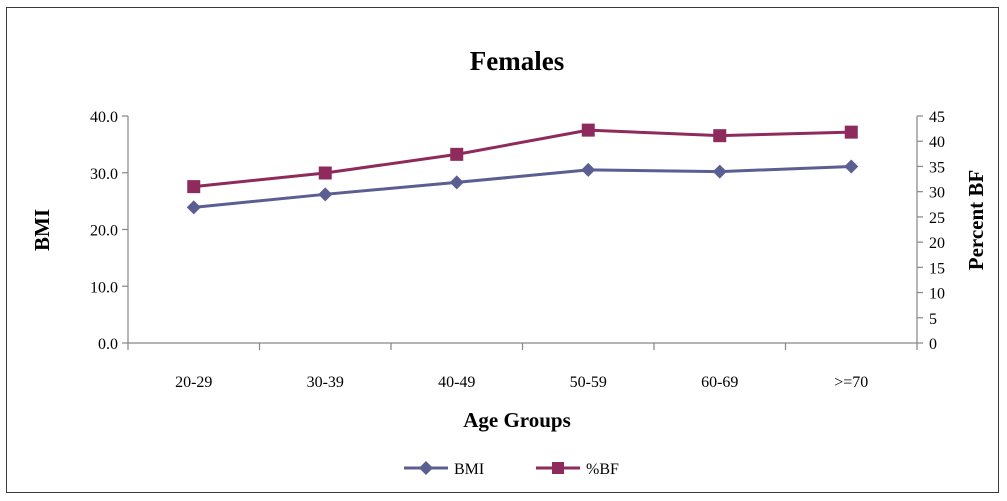  I want to click on y-left-tick-label: 20.0, so click(104, 231).